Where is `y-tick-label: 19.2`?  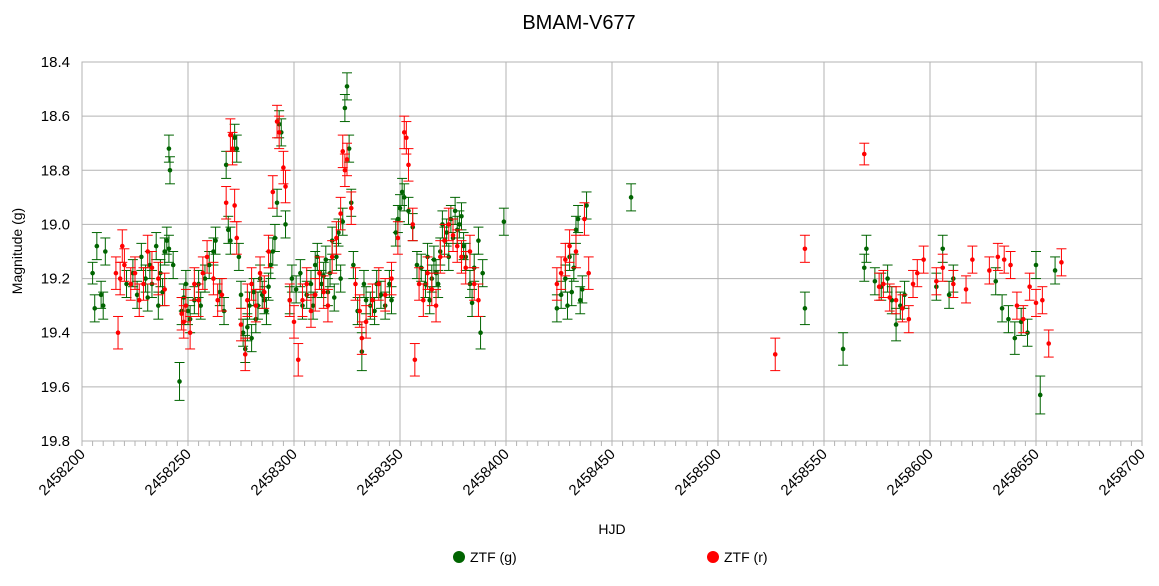 y-tick-label: 19.2 is located at coordinates (55, 279).